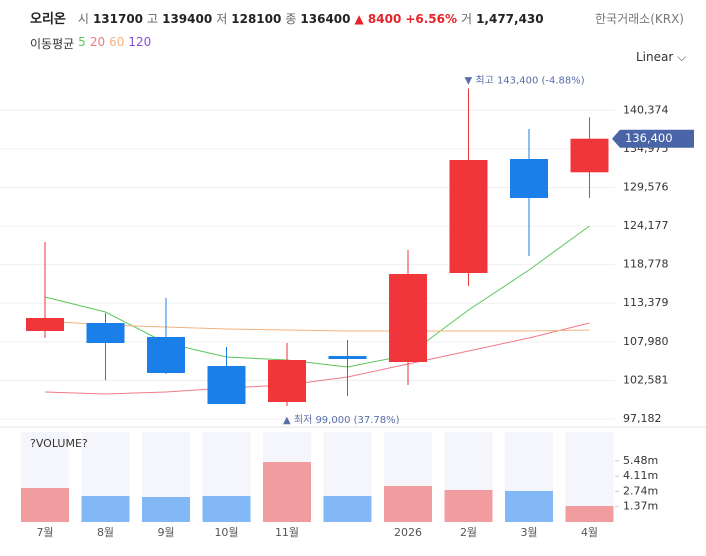 Image resolution: width=706 pixels, height=556 pixels. What do you see at coordinates (640, 490) in the screenshot?
I see `volume-tick-label: 2.74m` at bounding box center [640, 490].